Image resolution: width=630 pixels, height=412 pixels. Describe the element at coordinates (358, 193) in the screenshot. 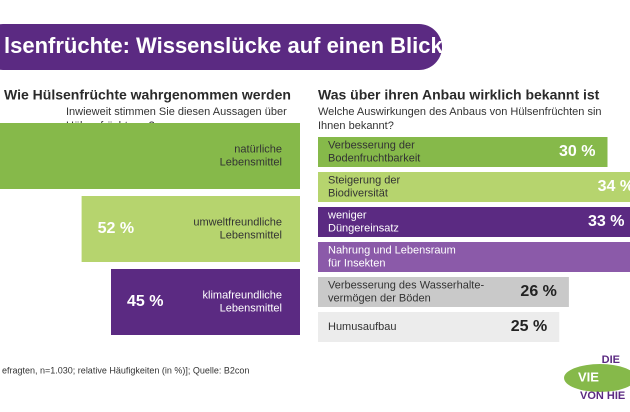

I see `bar-category: Biodiversität` at that location.